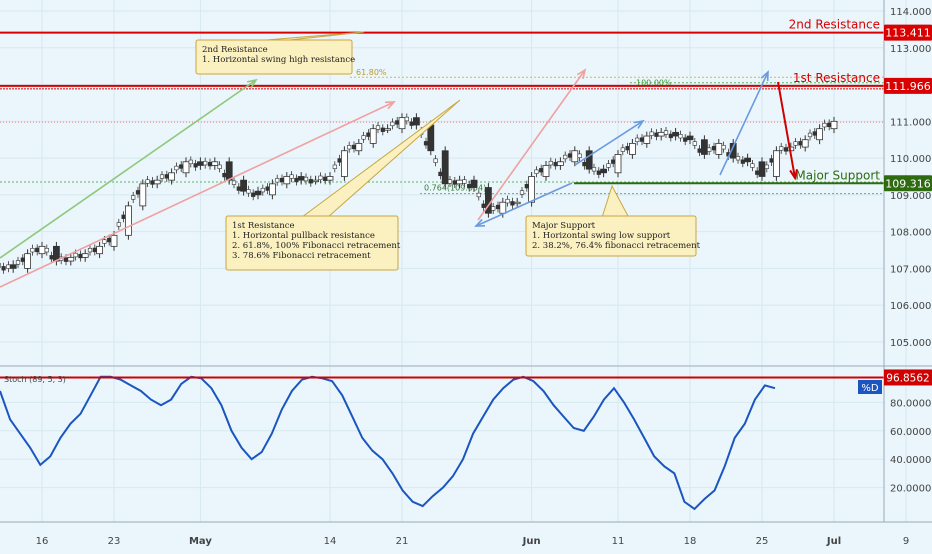 The width and height of the screenshot is (932, 554). What do you see at coordinates (197, 194) in the screenshot?
I see `trend-arrow-pink` at bounding box center [197, 194].